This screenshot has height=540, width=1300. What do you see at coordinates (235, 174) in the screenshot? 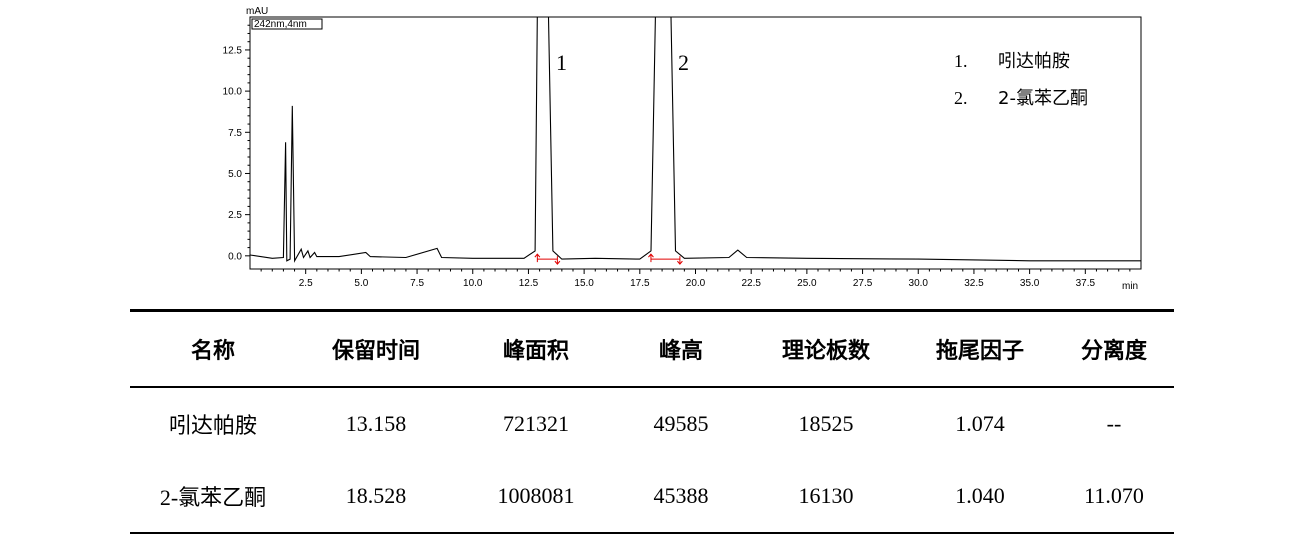
I see `y-tick-label: 5.0` at bounding box center [235, 174].